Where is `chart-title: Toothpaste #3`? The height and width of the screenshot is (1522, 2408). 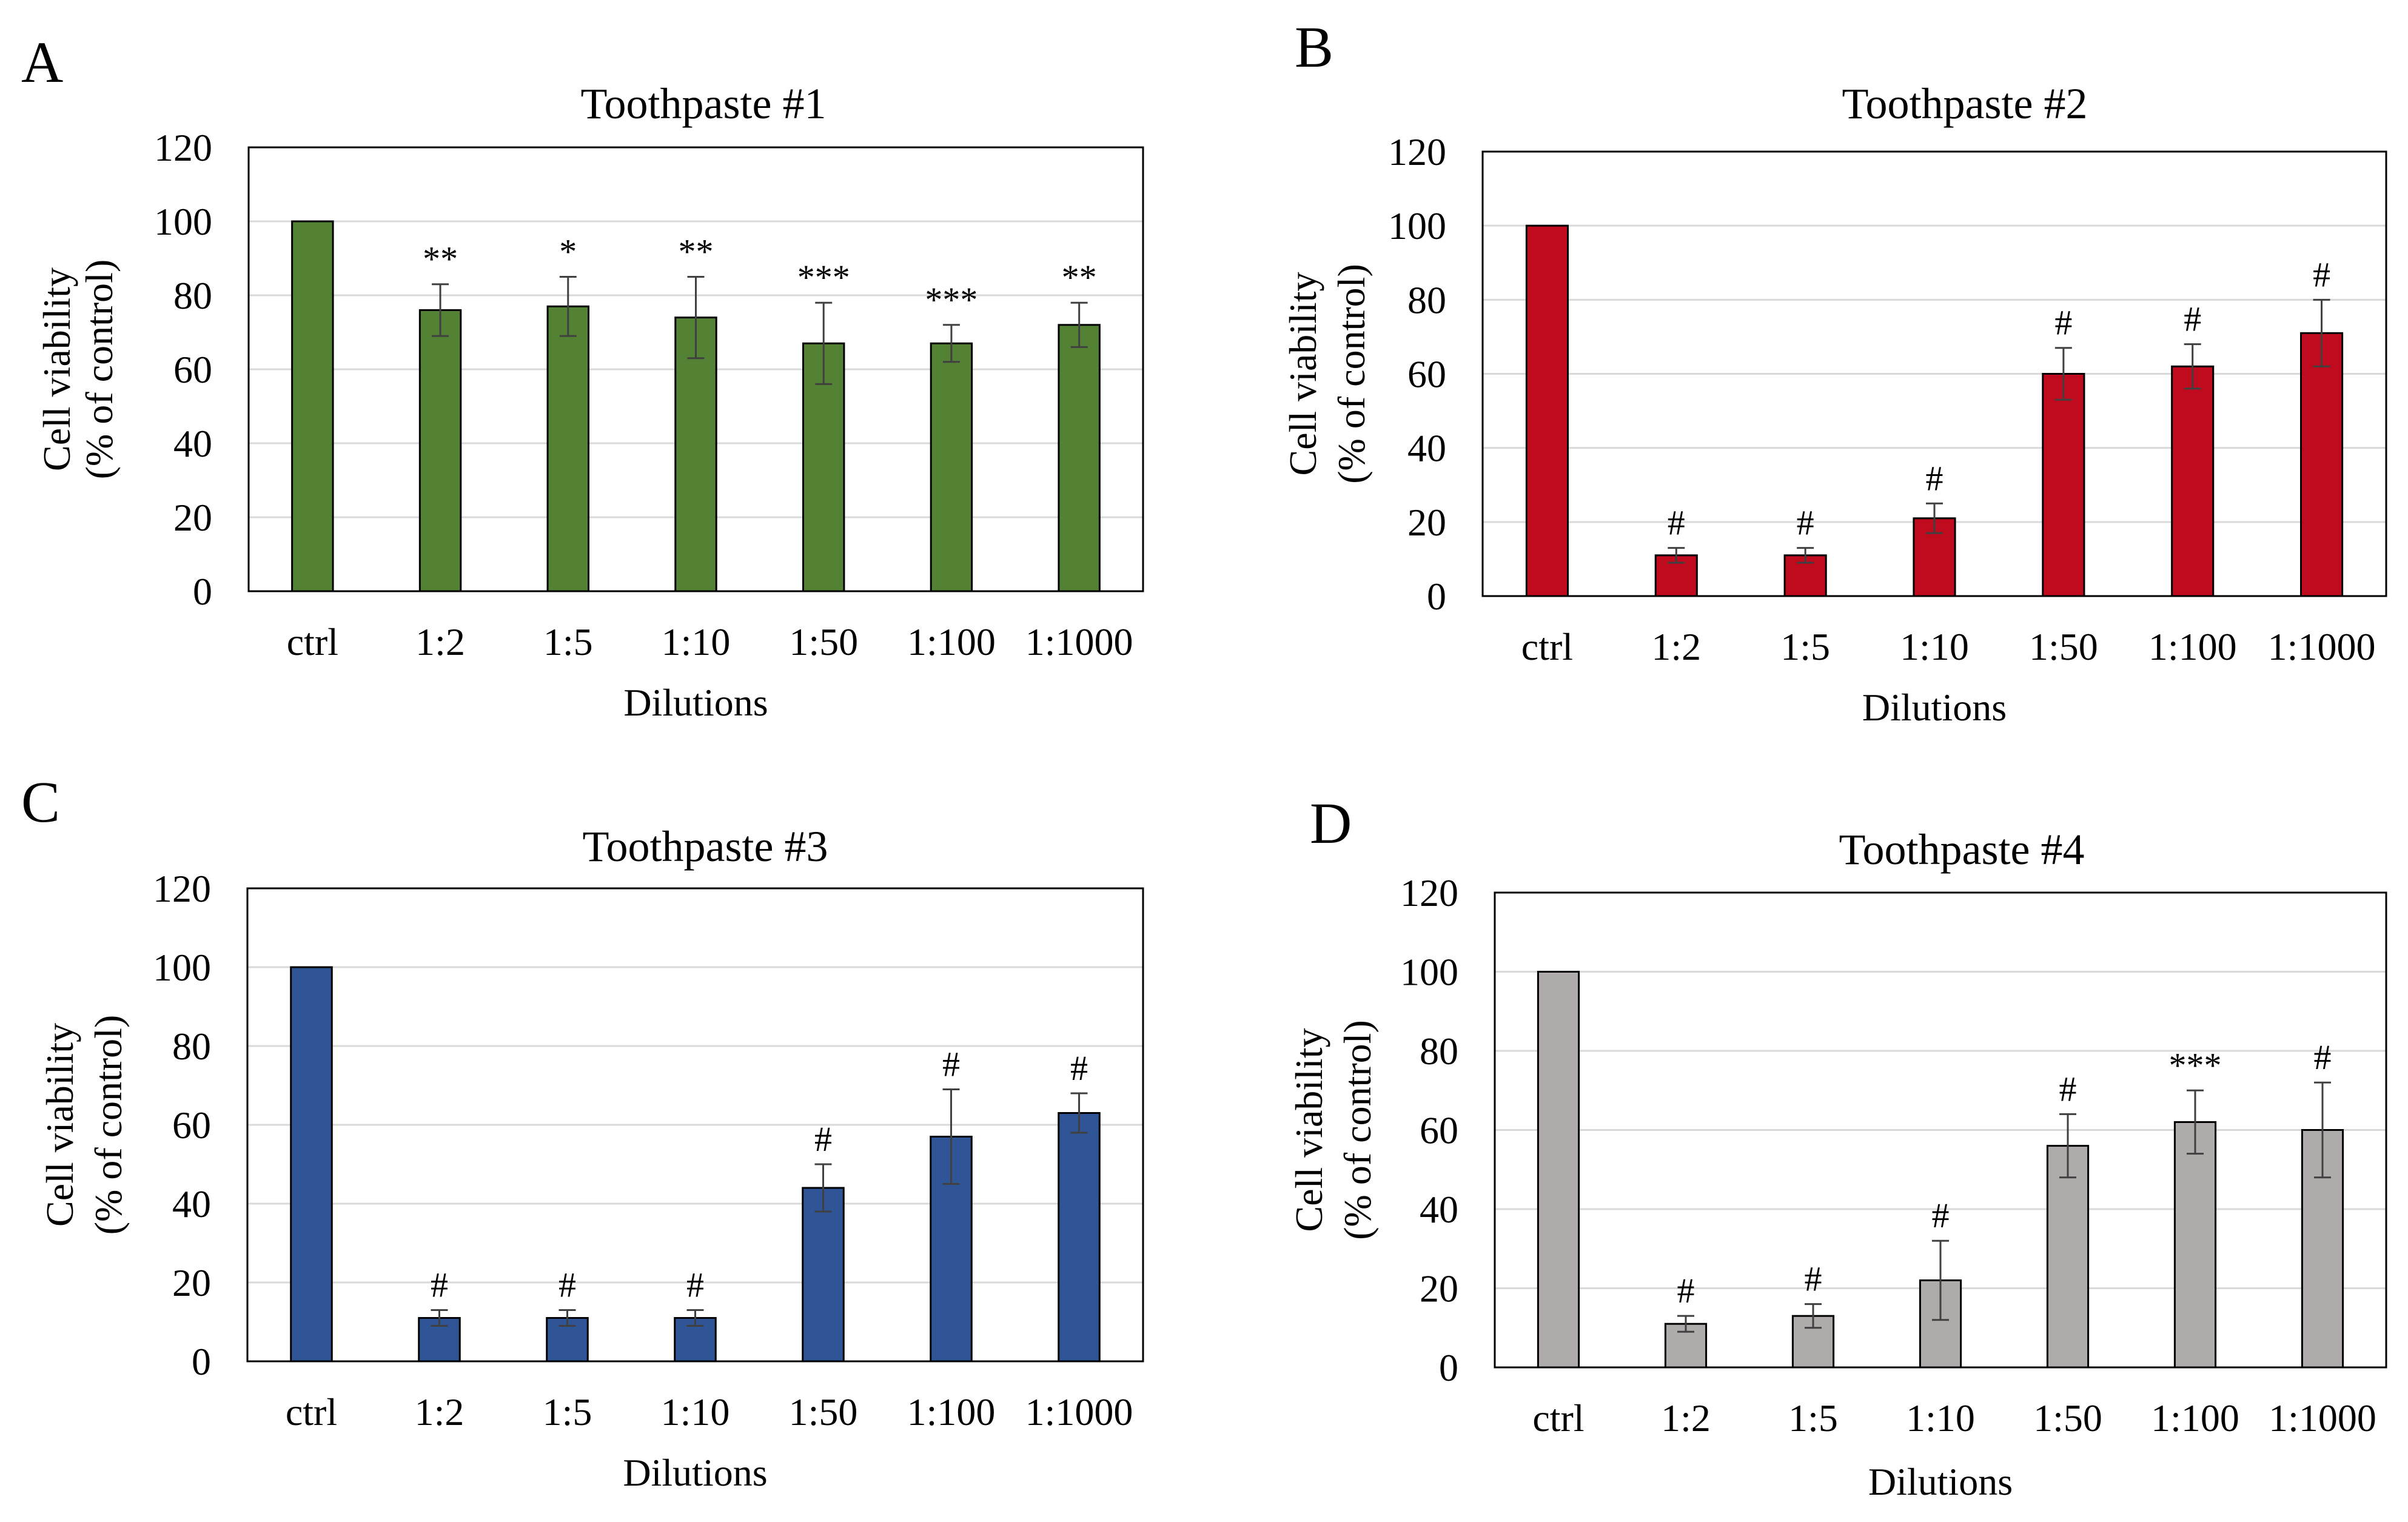 chart-title: Toothpaste #3 is located at coordinates (706, 846).